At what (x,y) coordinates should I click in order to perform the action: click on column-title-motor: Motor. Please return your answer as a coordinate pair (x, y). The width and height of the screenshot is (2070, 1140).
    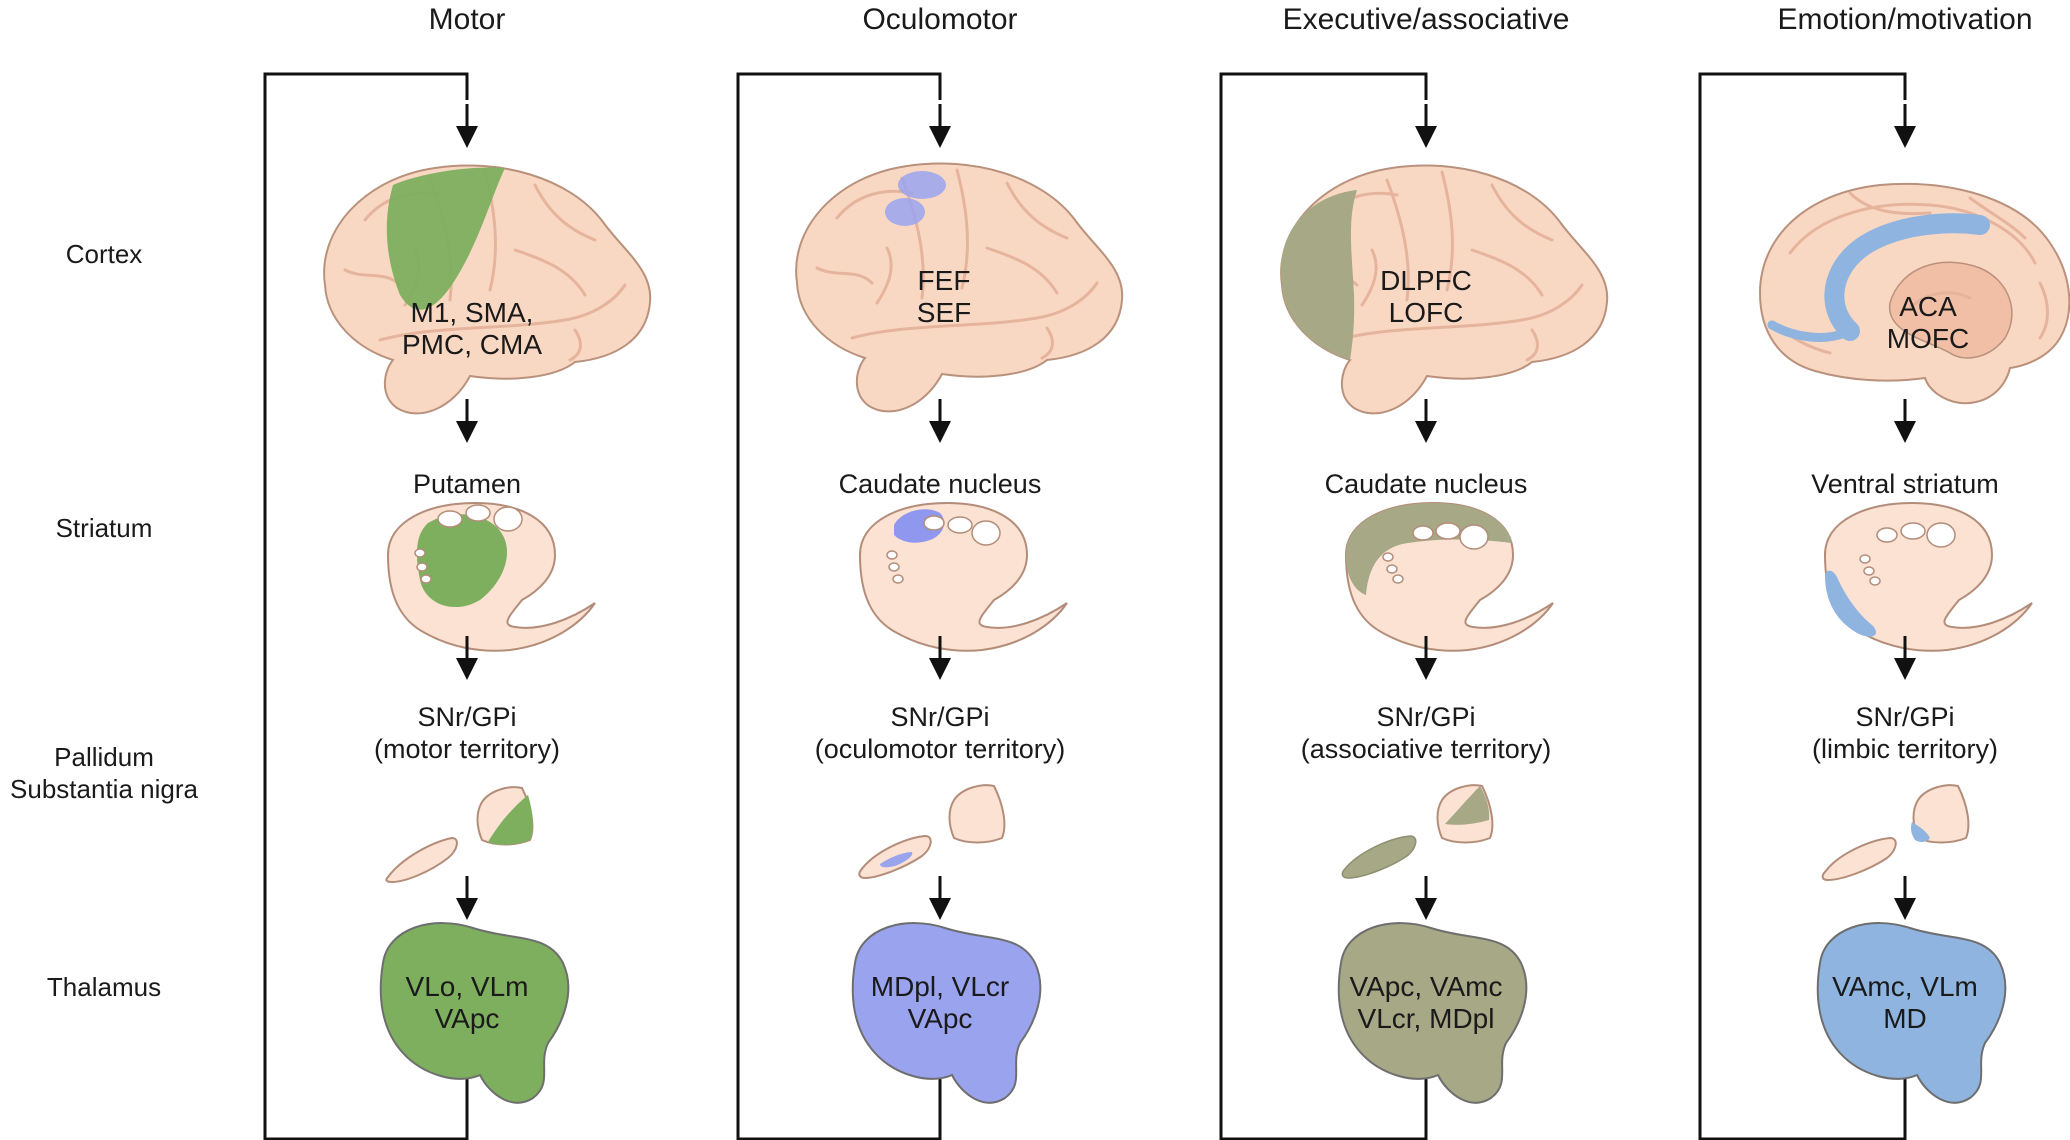
    Looking at the image, I should click on (467, 19).